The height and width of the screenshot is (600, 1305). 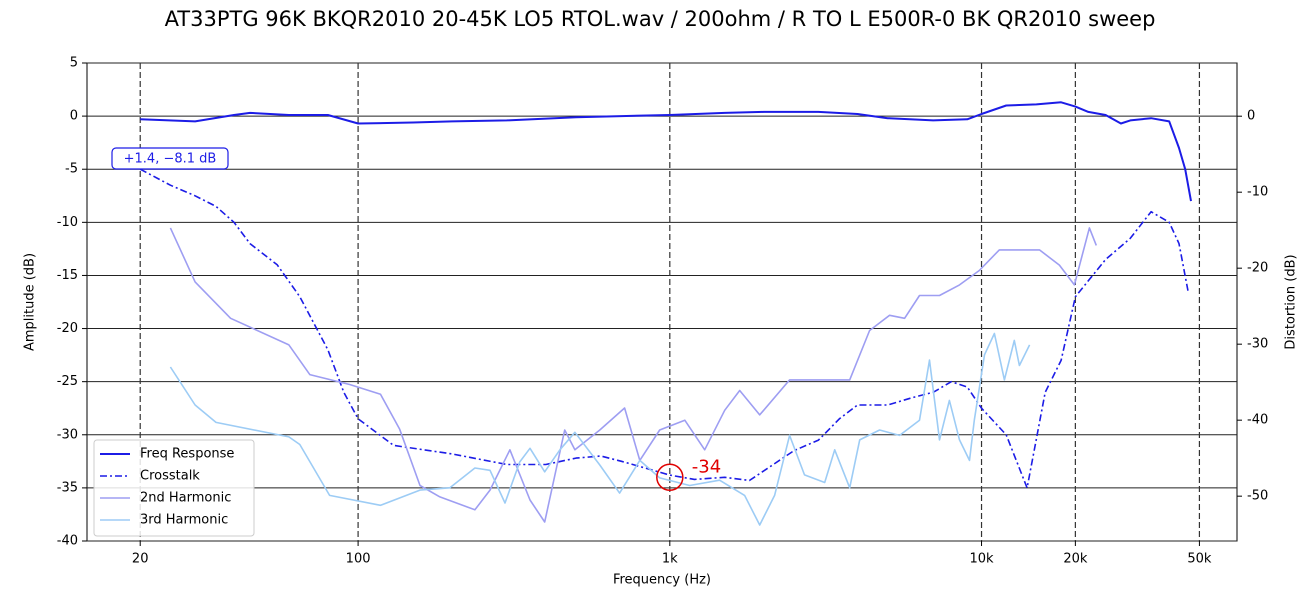 I want to click on annotation: -34, so click(x=706, y=466).